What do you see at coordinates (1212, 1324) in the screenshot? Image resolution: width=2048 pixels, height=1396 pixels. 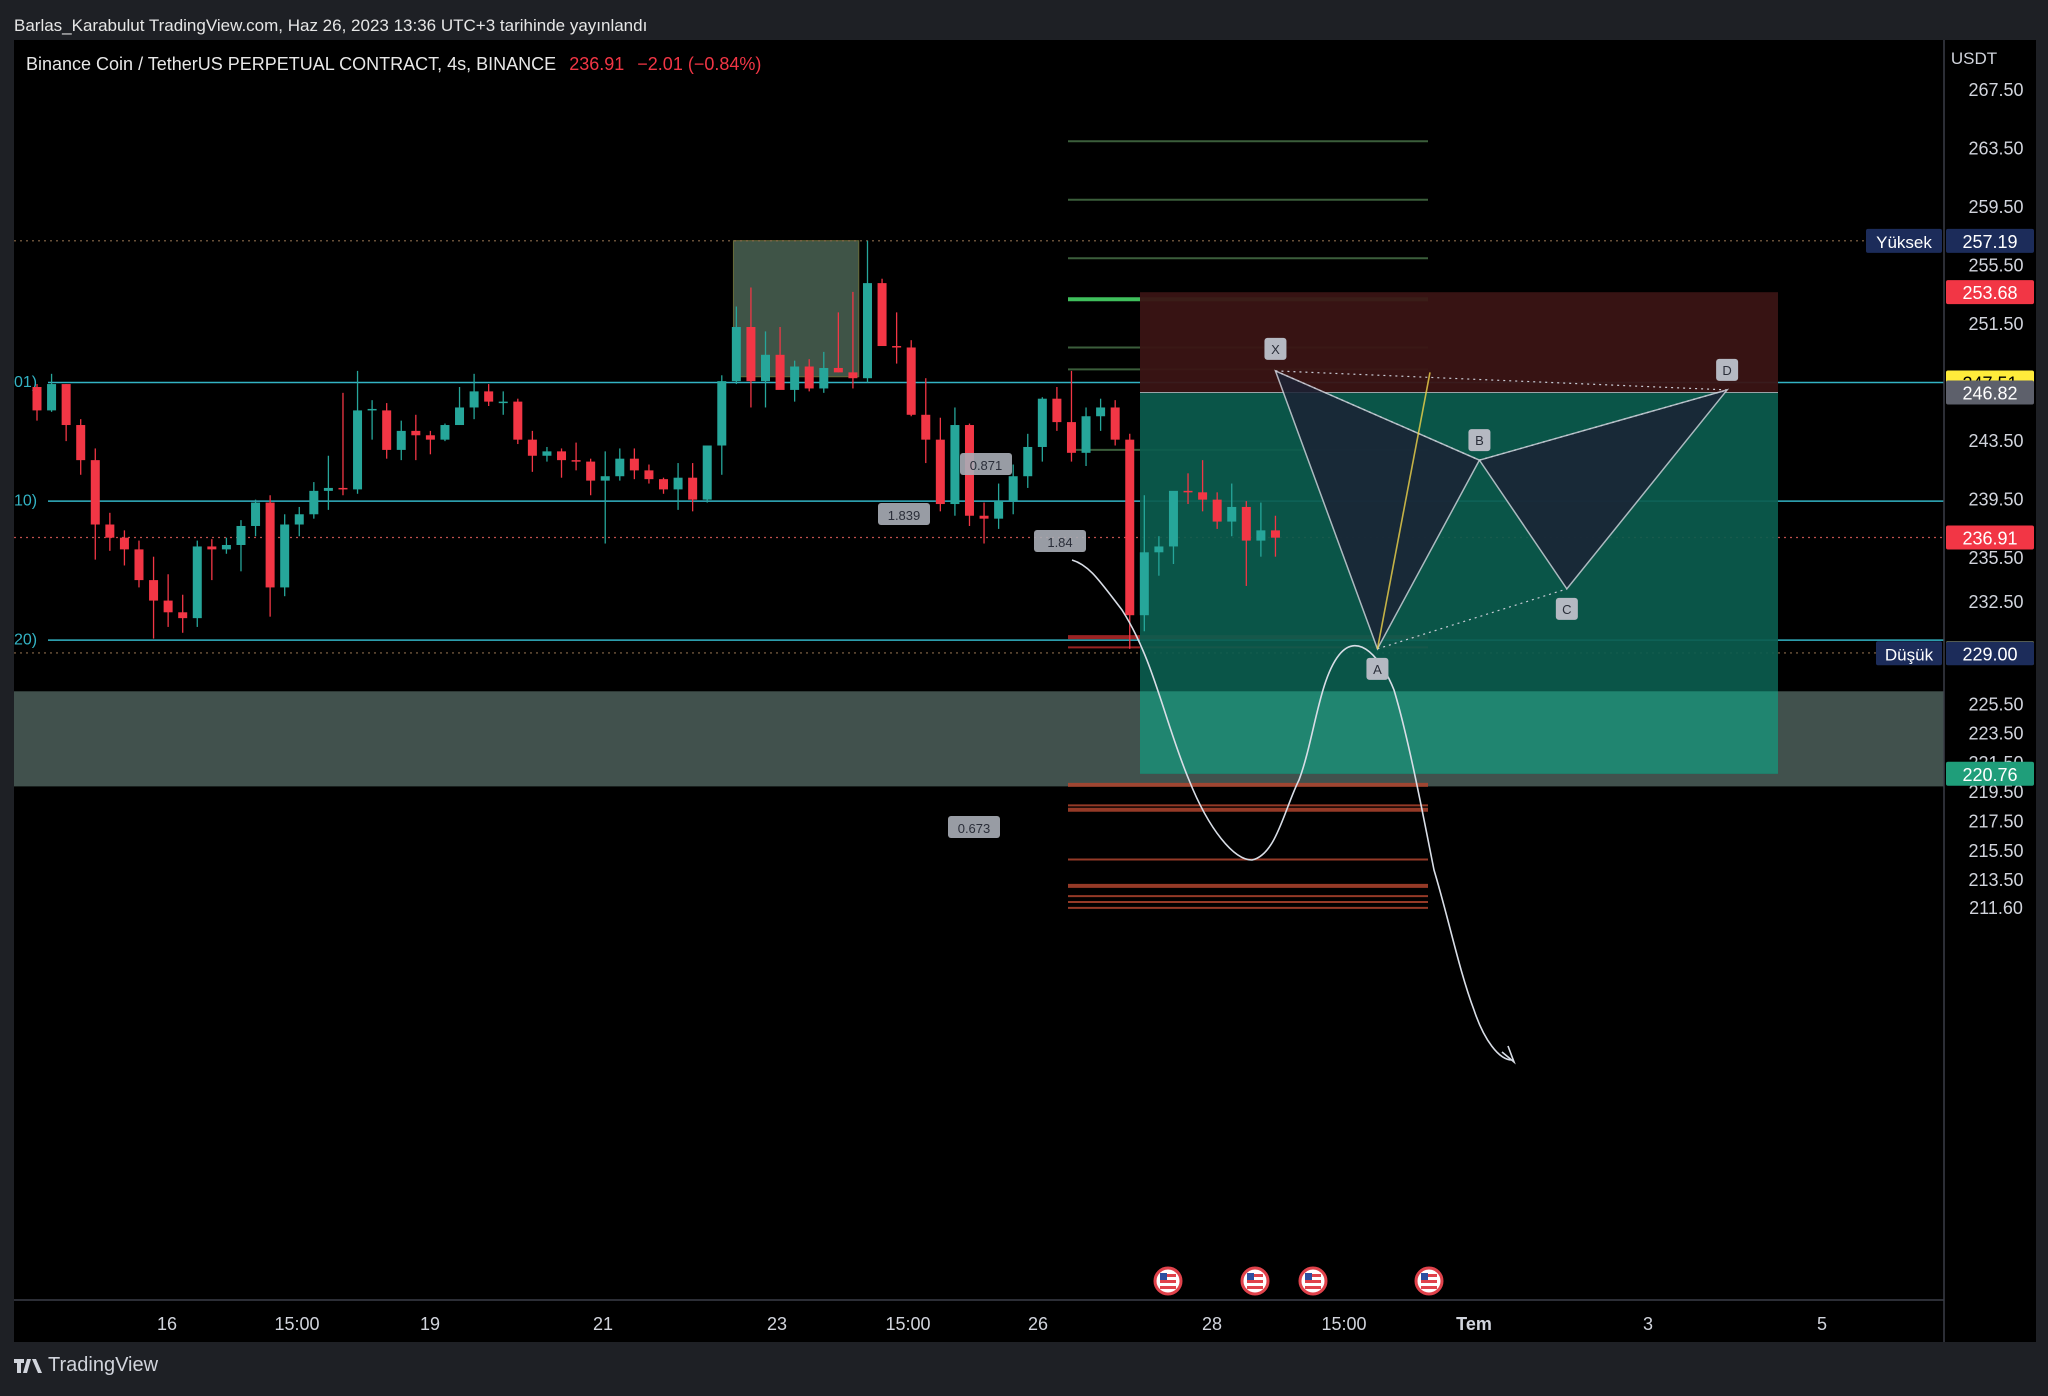 I see `time-tick-label: 28` at bounding box center [1212, 1324].